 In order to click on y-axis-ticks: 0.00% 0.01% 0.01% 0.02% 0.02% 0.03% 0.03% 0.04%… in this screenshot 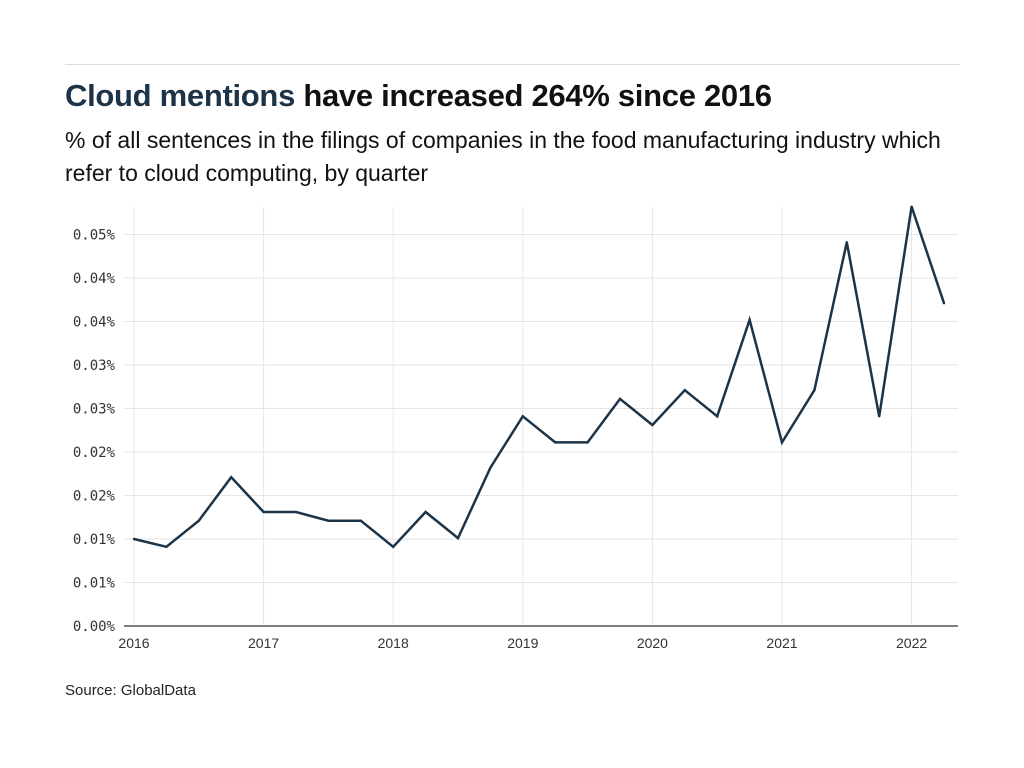, I will do `click(94, 432)`.